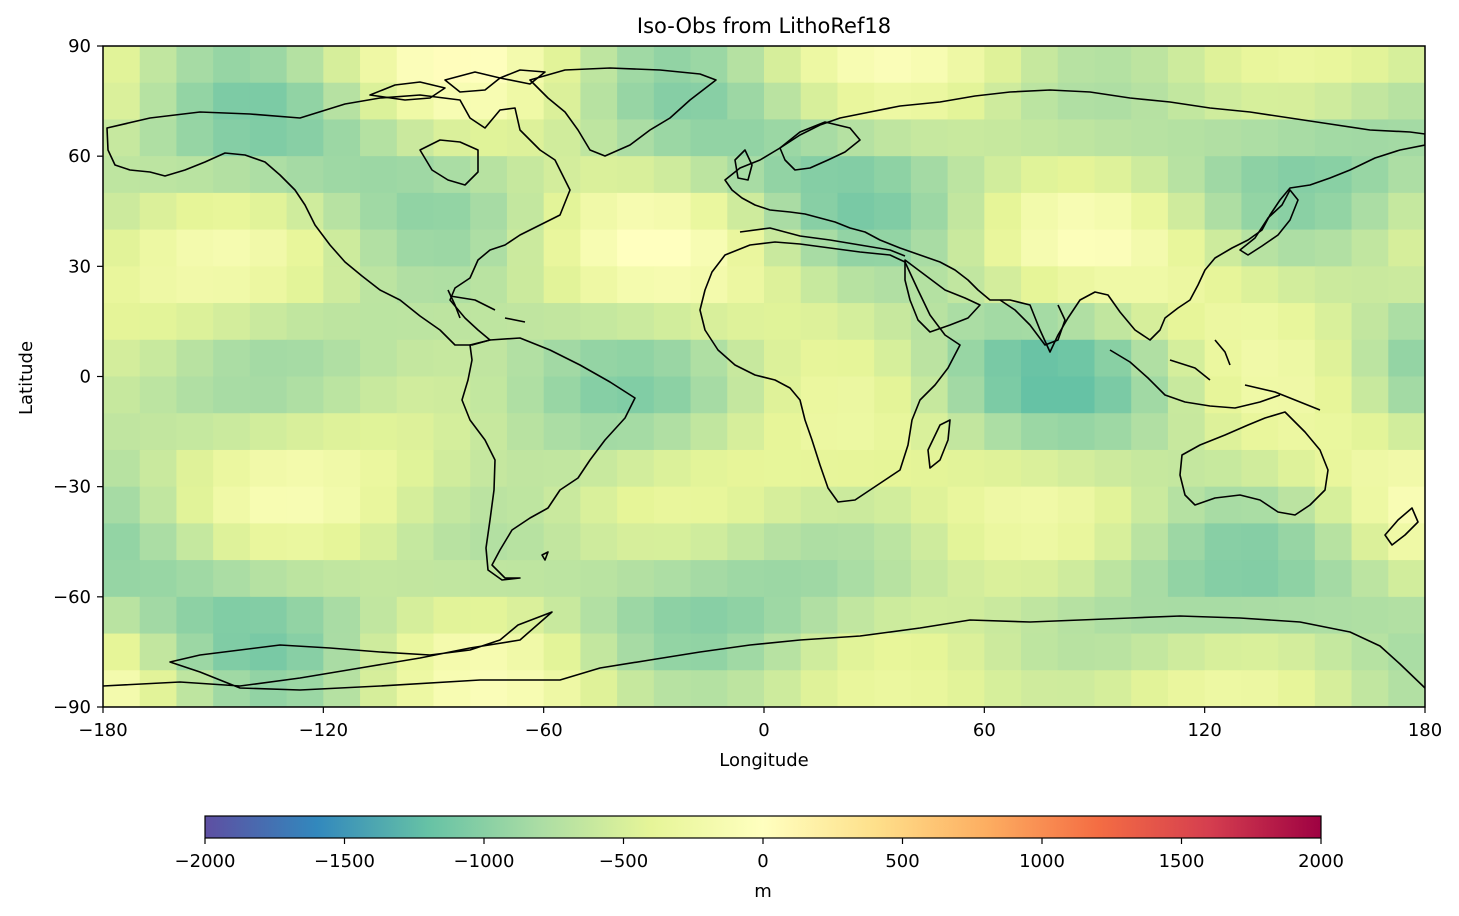 Image resolution: width=1459 pixels, height=916 pixels. What do you see at coordinates (102, 730) in the screenshot?
I see `x-tick-label: −180` at bounding box center [102, 730].